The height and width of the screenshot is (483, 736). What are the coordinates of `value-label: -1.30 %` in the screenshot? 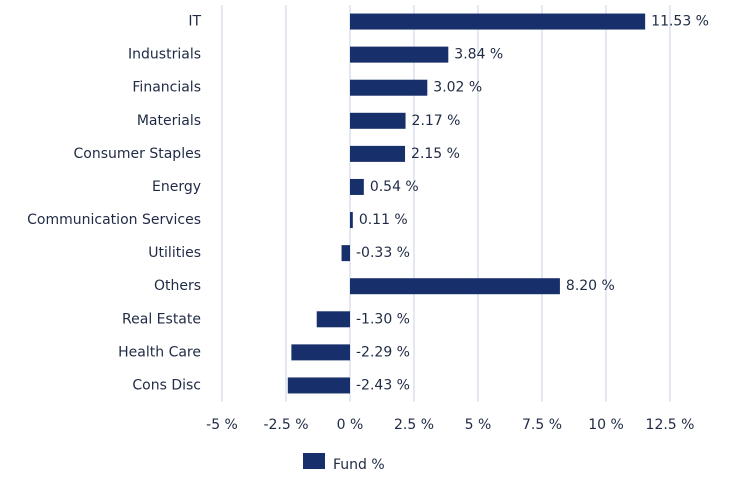 It's located at (383, 319).